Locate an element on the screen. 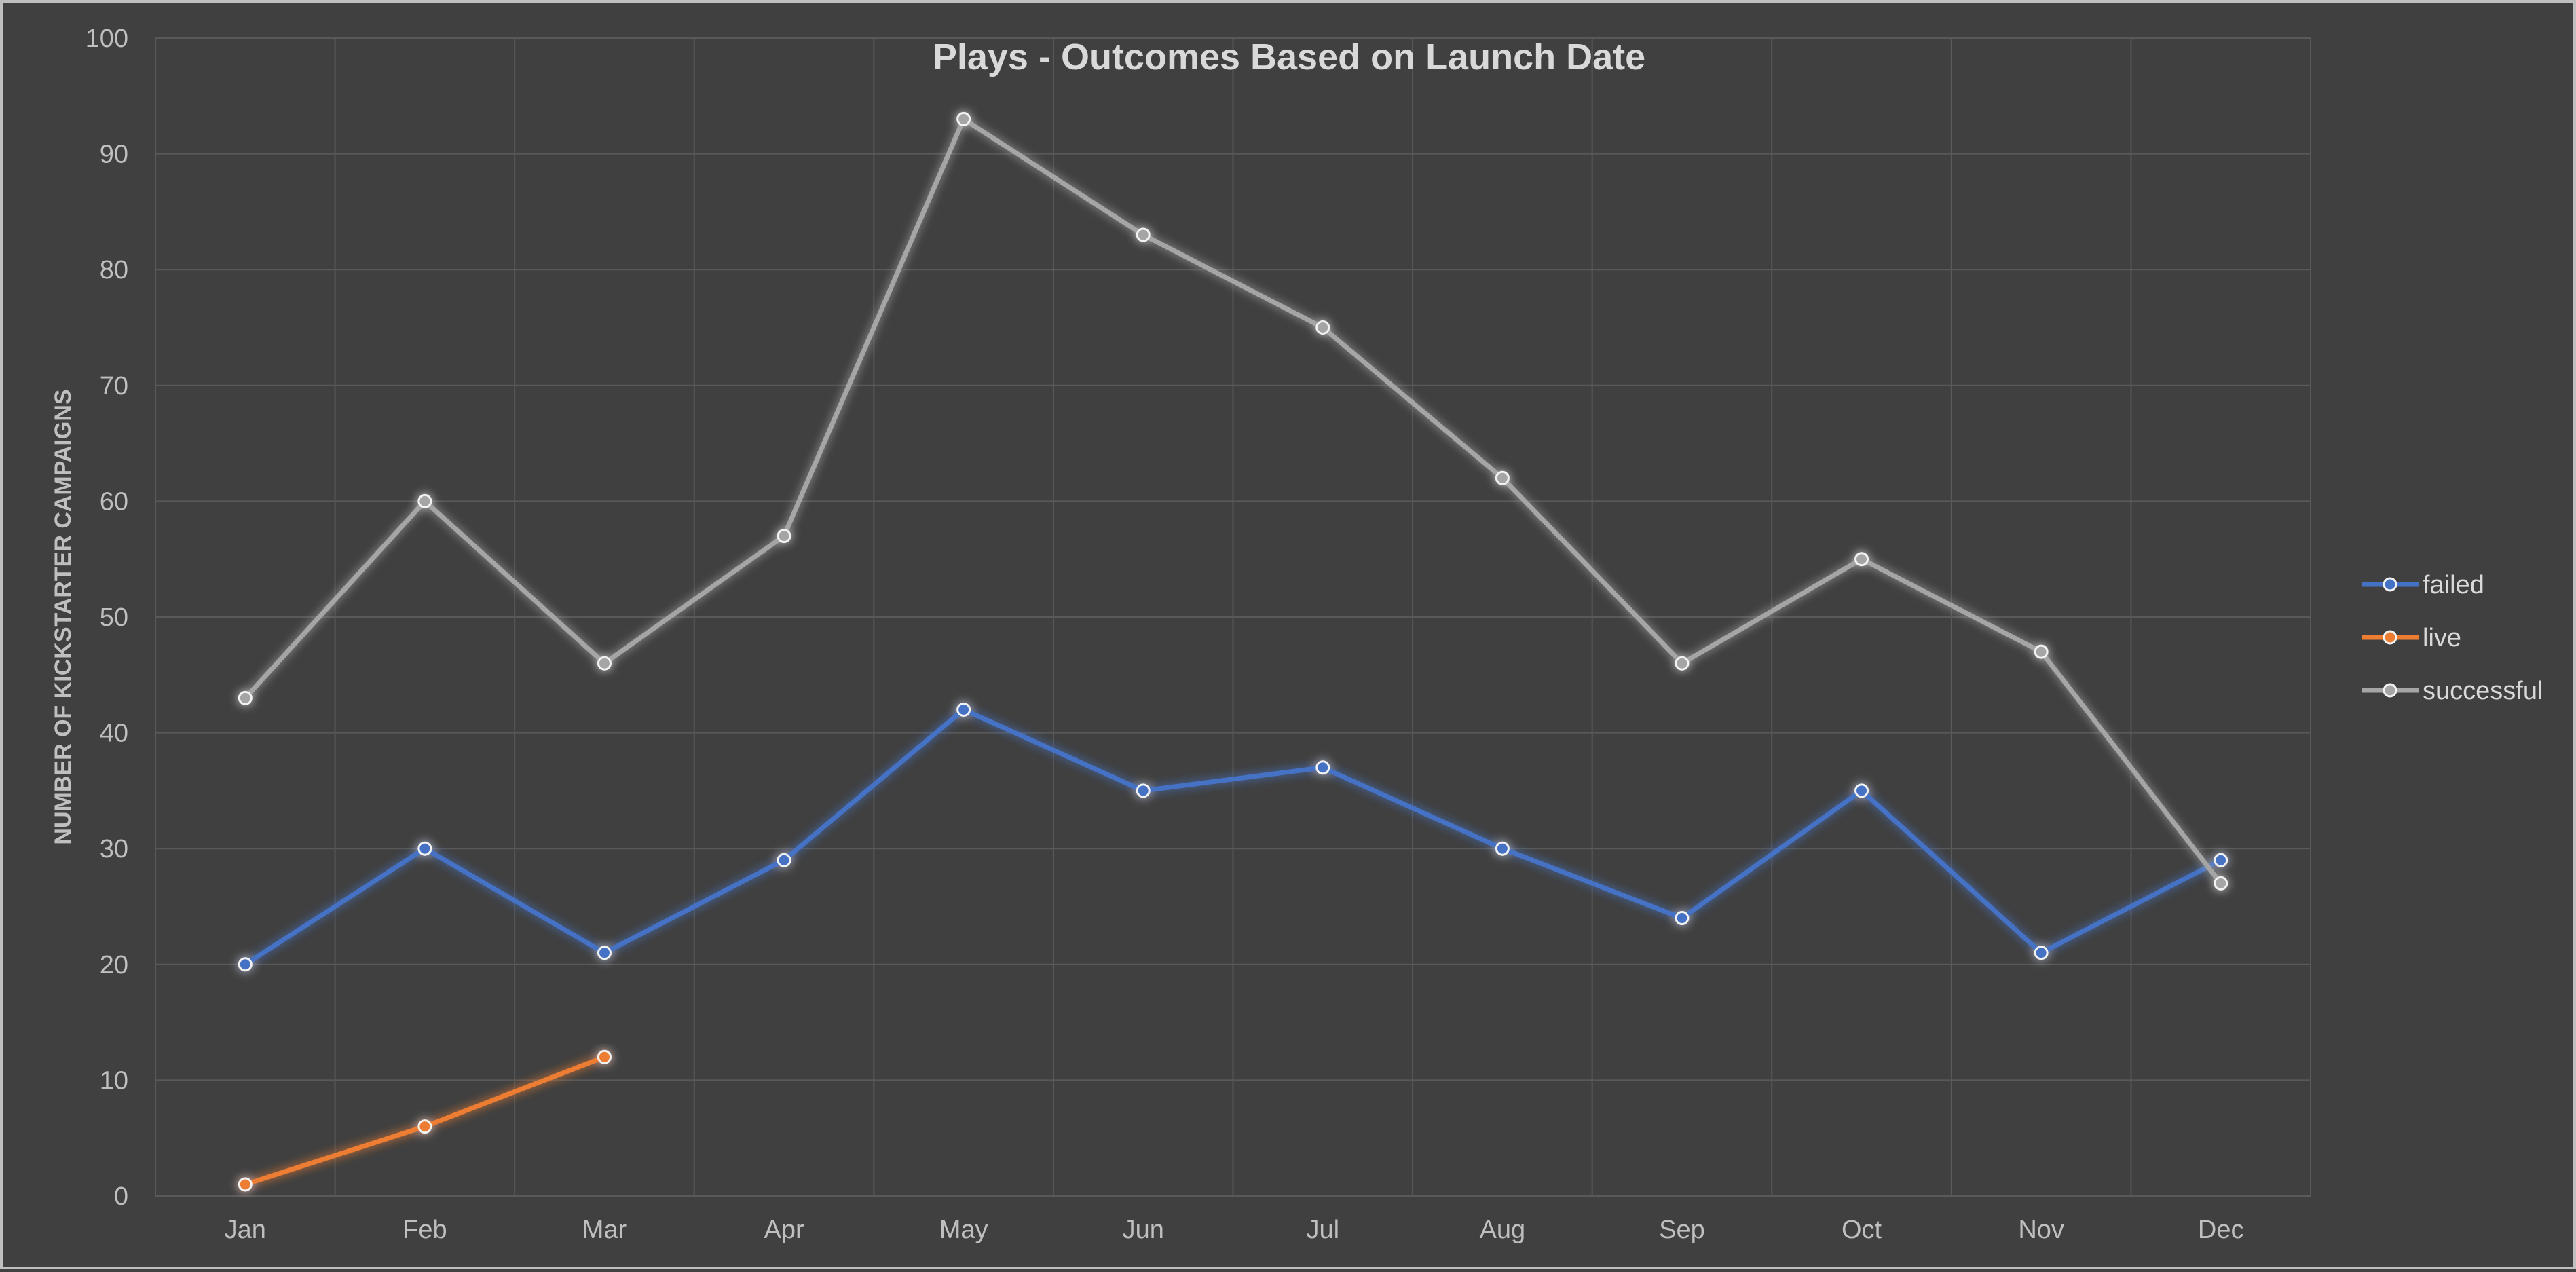 This screenshot has height=1272, width=2576. point-successful-apr is located at coordinates (784, 536).